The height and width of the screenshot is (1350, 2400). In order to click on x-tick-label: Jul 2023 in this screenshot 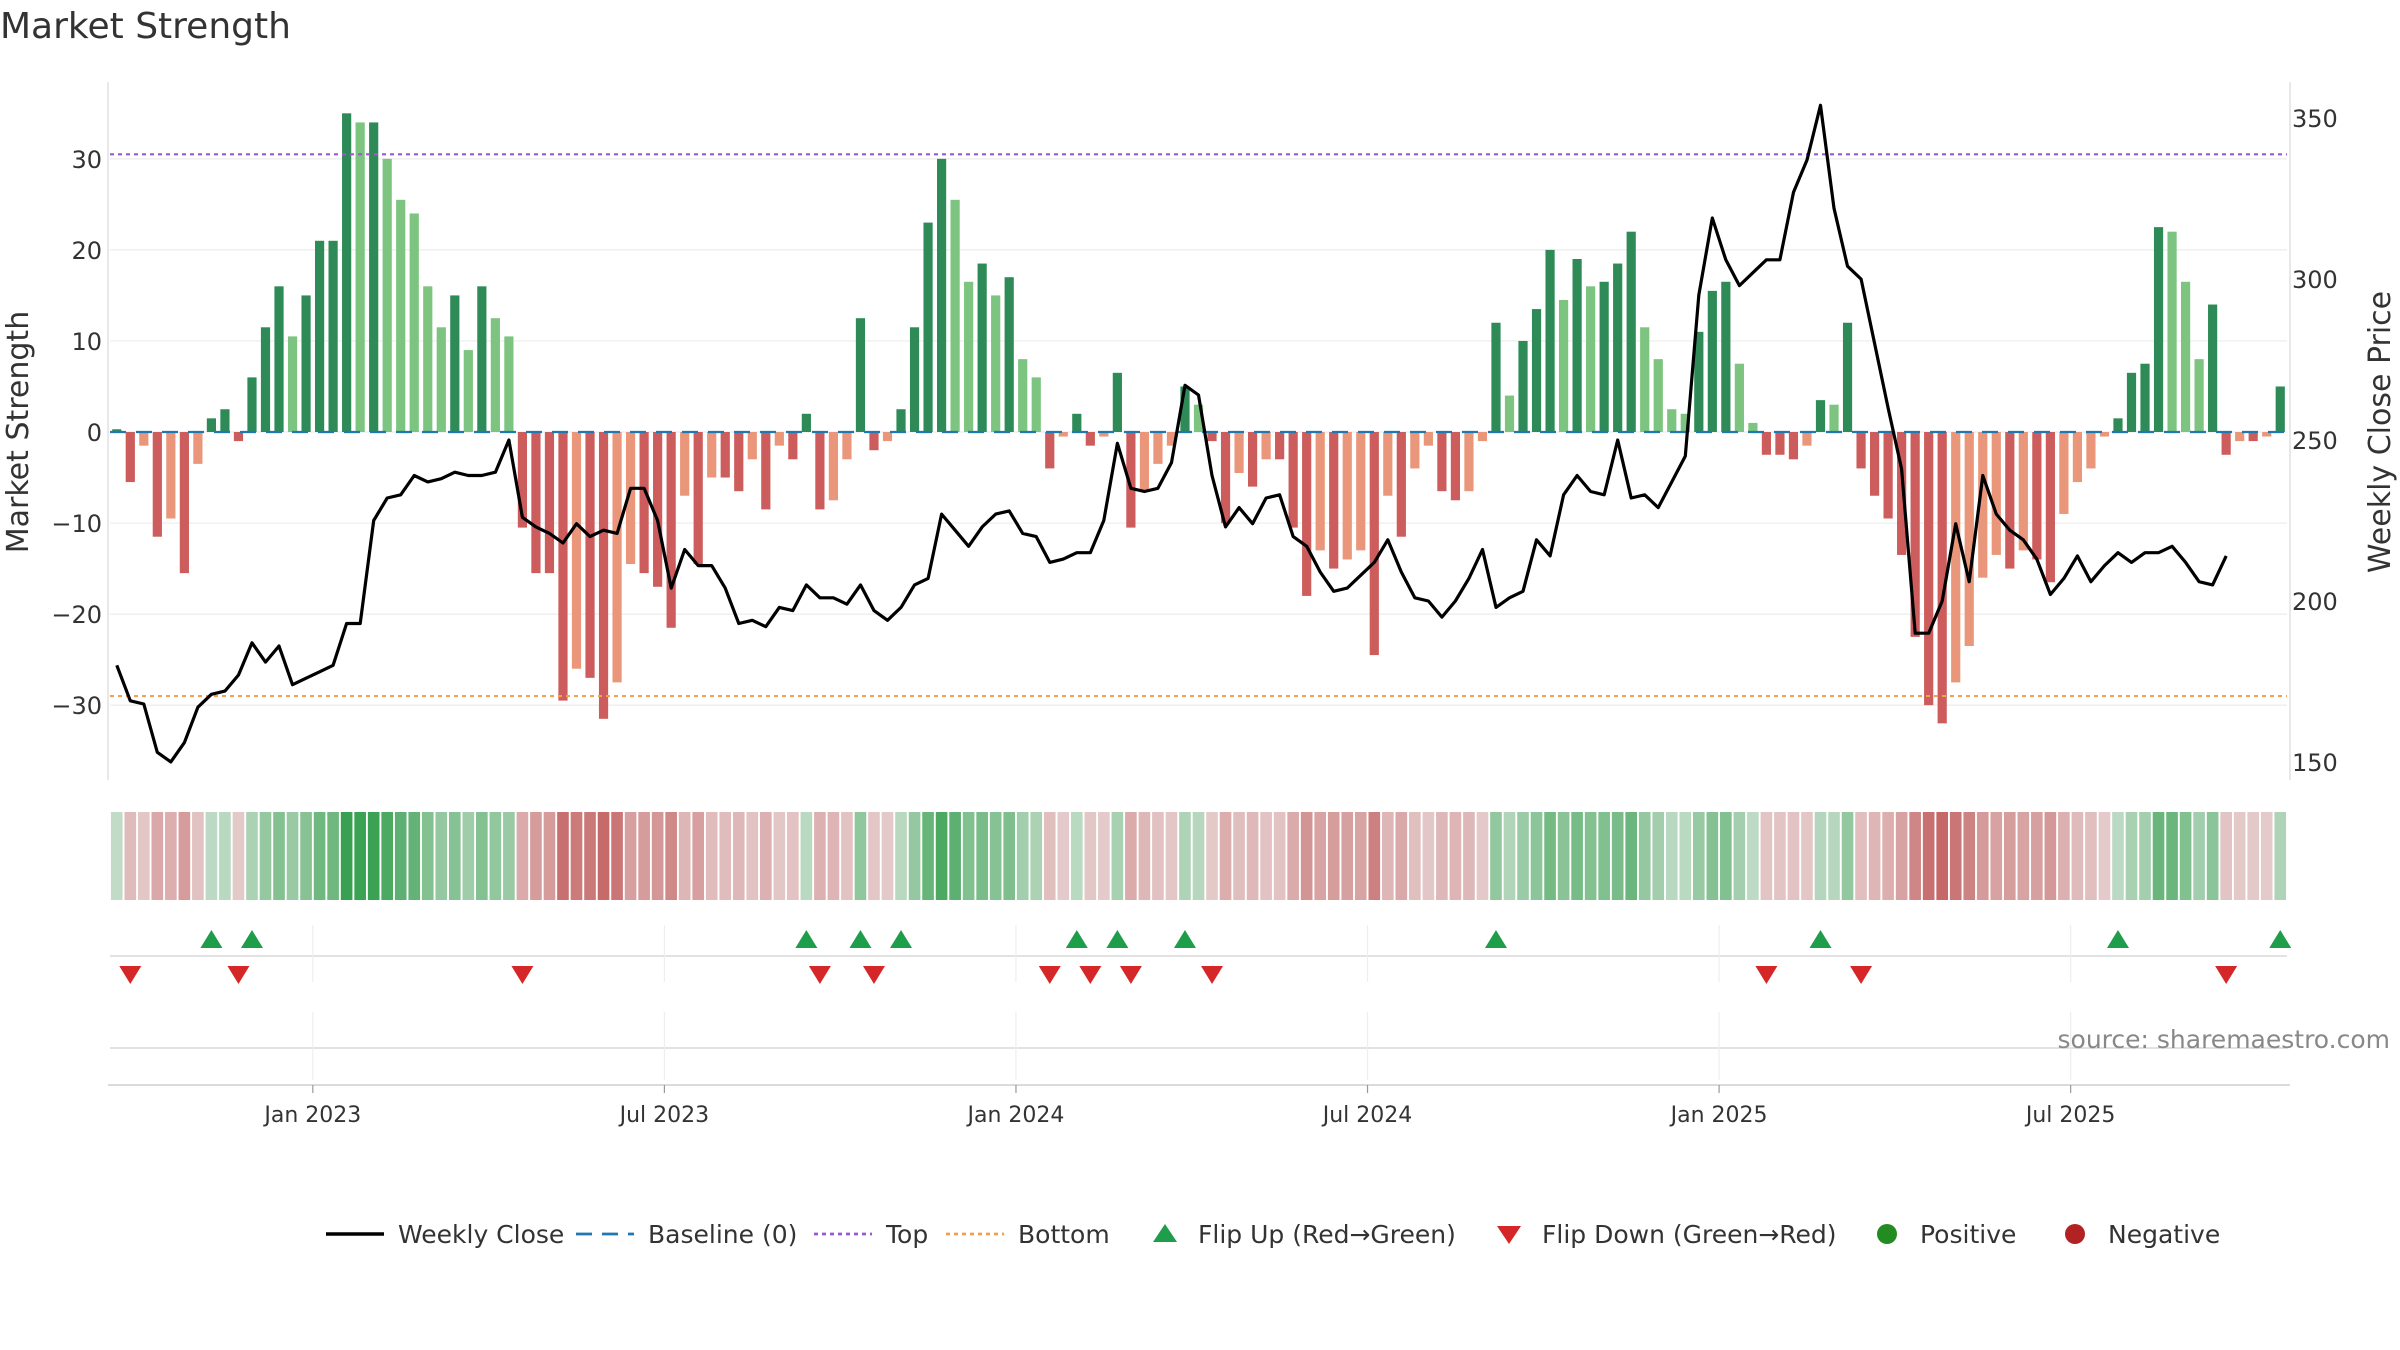, I will do `click(664, 1115)`.